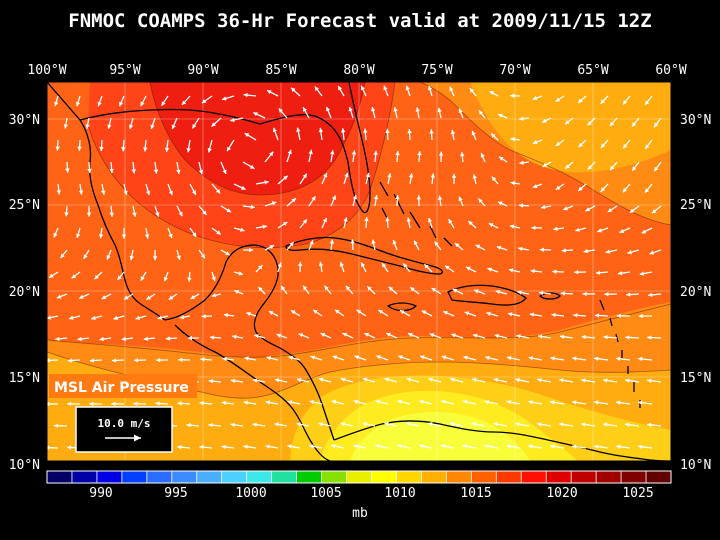 The width and height of the screenshot is (720, 540). I want to click on colorbar-tick-label: 995, so click(175, 493).